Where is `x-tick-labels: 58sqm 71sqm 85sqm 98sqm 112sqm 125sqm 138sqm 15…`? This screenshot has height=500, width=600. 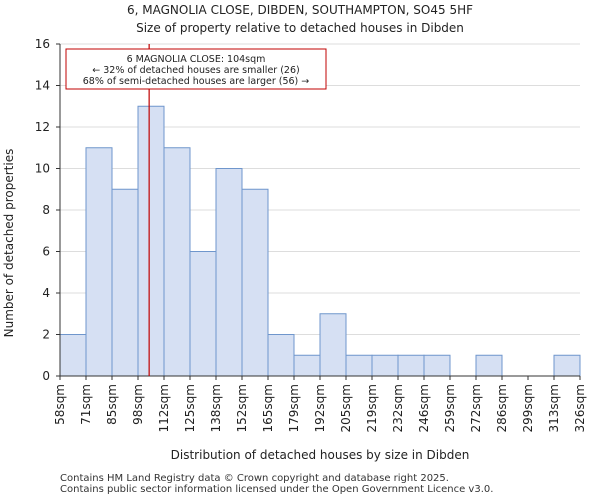 x-tick-labels: 58sqm 71sqm 85sqm 98sqm 112sqm 125sqm 138sqm 15… is located at coordinates (320, 404).